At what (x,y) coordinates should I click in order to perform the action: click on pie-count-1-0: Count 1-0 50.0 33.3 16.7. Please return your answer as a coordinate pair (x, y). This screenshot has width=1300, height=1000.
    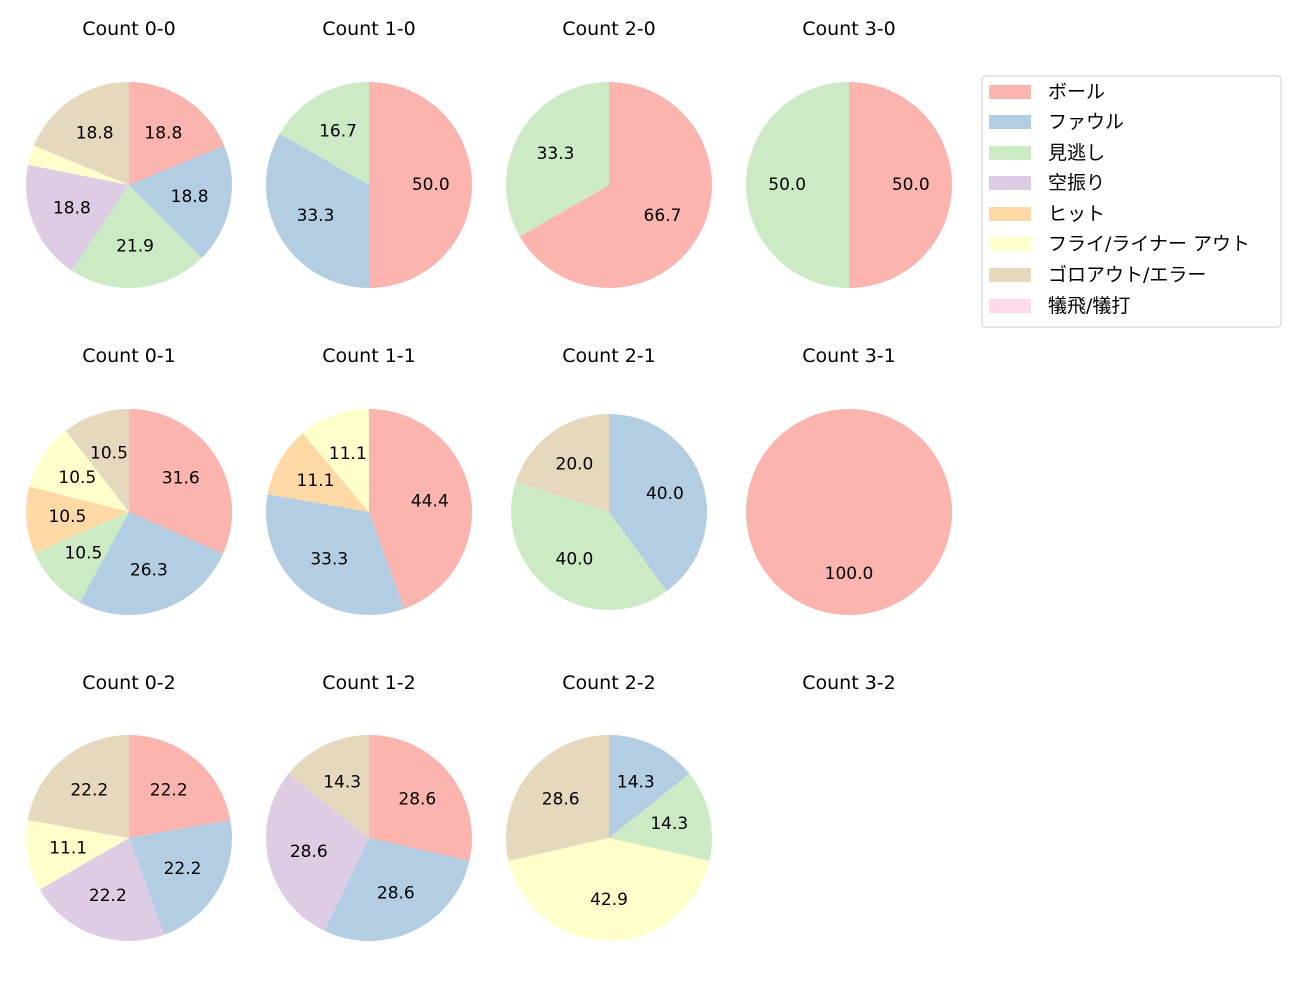
    Looking at the image, I should click on (368, 153).